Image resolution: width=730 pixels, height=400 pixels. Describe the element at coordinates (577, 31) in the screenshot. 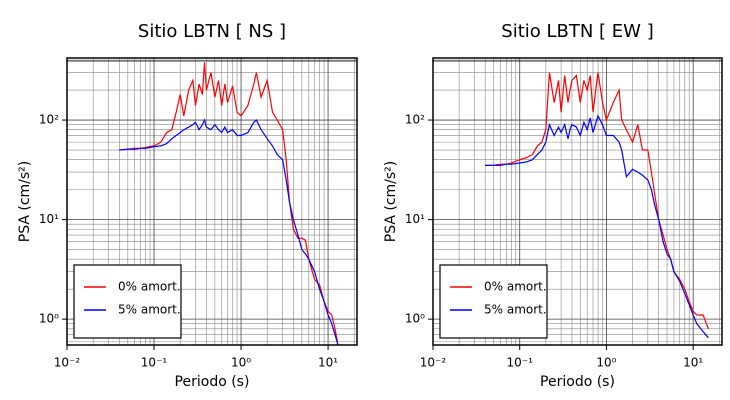

I see `chart-title: Sitio LBTN [ EW ]` at that location.